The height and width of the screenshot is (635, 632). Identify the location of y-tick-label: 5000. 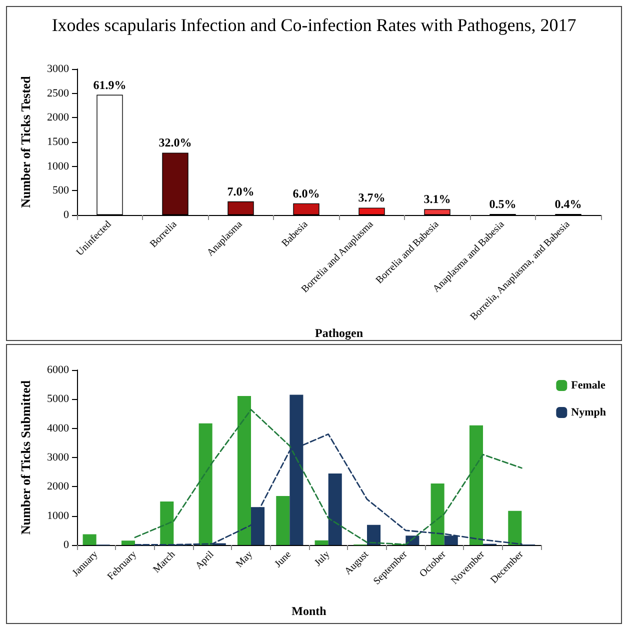
(58, 399).